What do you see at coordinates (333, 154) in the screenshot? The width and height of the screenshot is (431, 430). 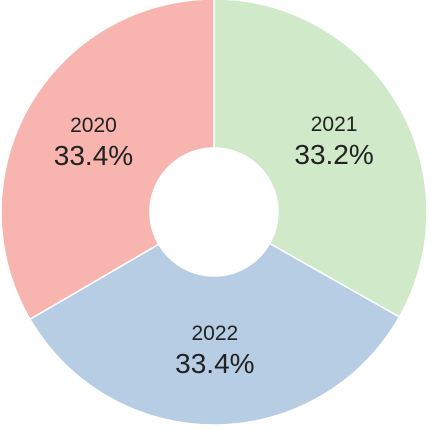 I see `slice-value-2021: 33.2%` at bounding box center [333, 154].